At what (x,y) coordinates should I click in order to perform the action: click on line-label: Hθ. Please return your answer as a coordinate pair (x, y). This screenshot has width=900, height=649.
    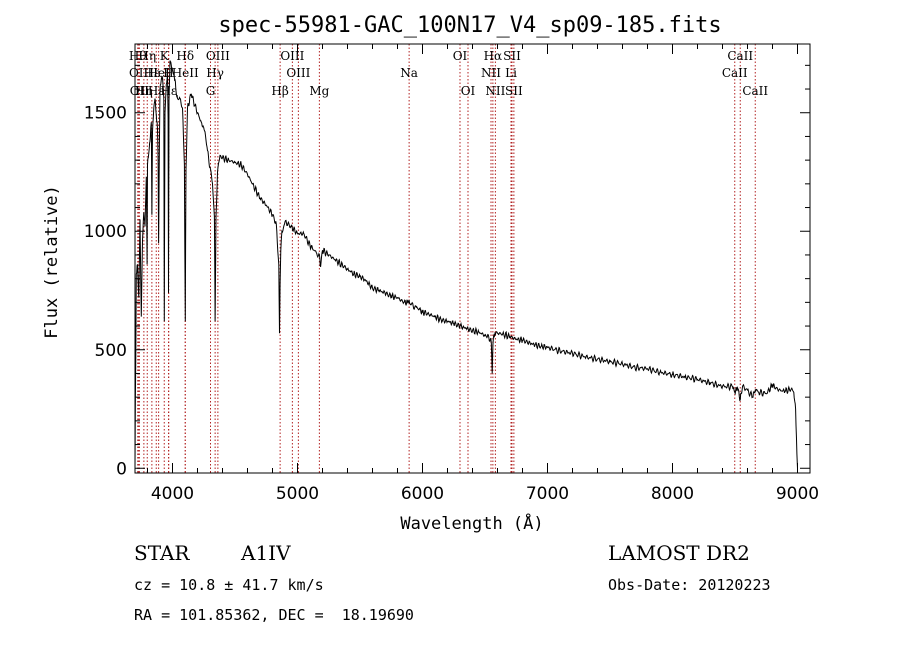
    Looking at the image, I should click on (138, 56).